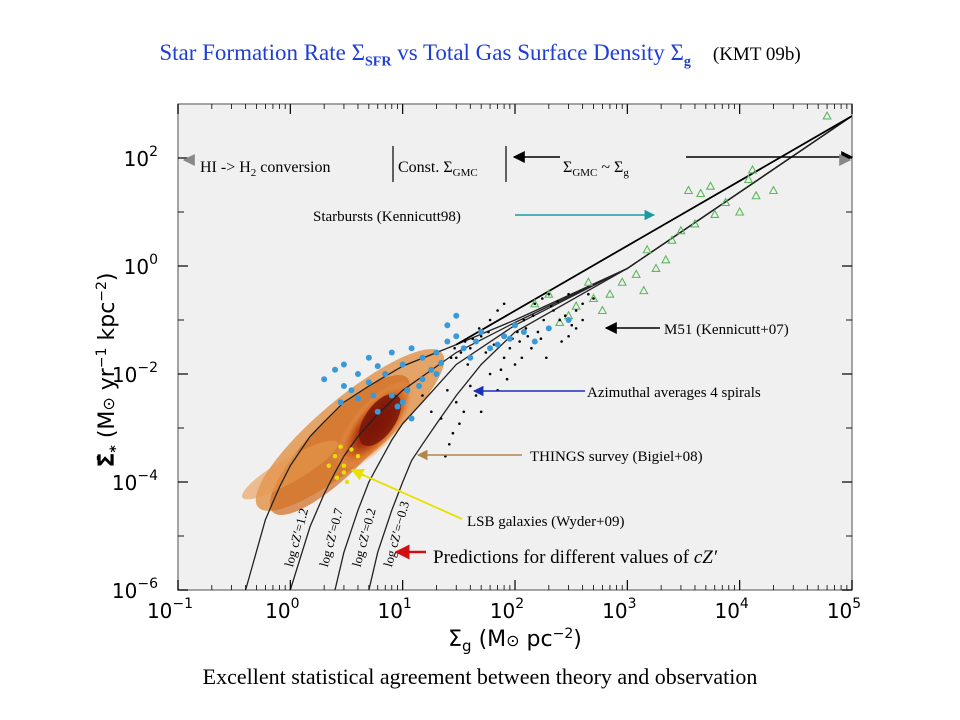 The width and height of the screenshot is (960, 720). Describe the element at coordinates (141, 157) in the screenshot. I see `y-tick-label-4: 10²` at that location.